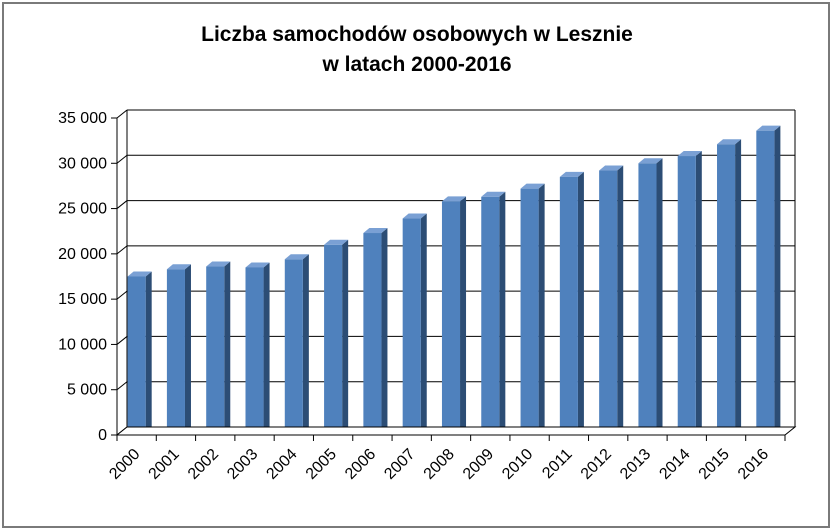 This screenshot has width=834, height=532. Describe the element at coordinates (203, 464) in the screenshot. I see `x-tick-label: 2002` at that location.